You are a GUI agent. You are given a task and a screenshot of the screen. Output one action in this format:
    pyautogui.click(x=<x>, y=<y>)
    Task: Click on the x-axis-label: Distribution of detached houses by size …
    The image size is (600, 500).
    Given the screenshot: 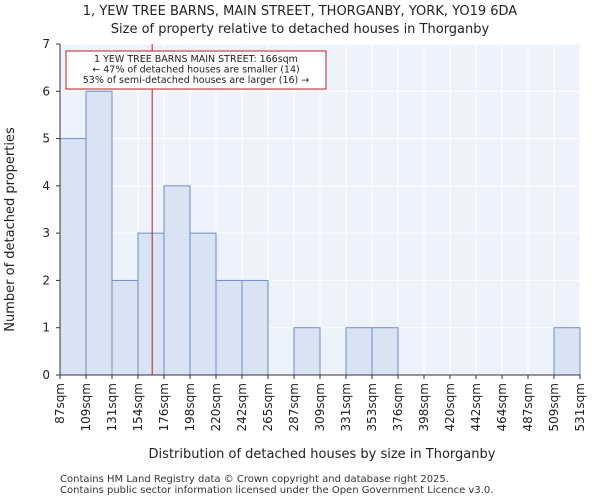 What is the action you would take?
    pyautogui.click(x=322, y=454)
    